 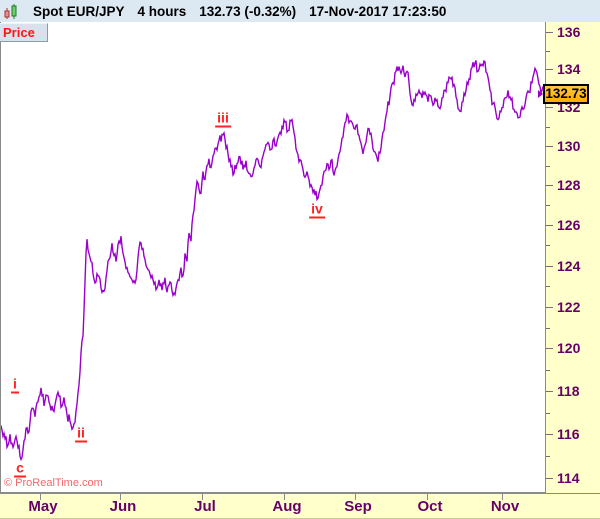 I want to click on wave-label-ii: ii, so click(x=81, y=433).